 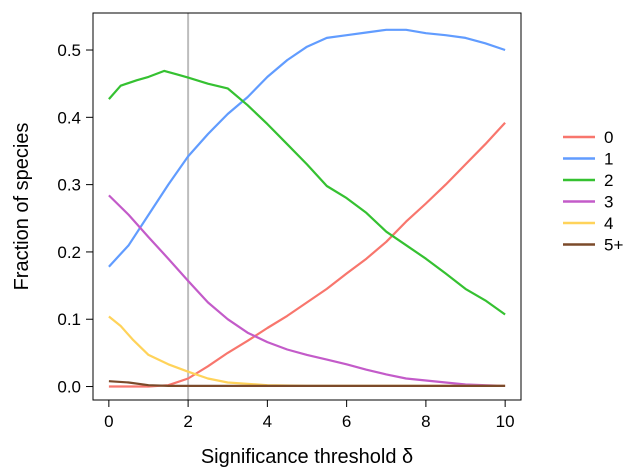 I want to click on legend-label-0: 0, so click(x=608, y=137).